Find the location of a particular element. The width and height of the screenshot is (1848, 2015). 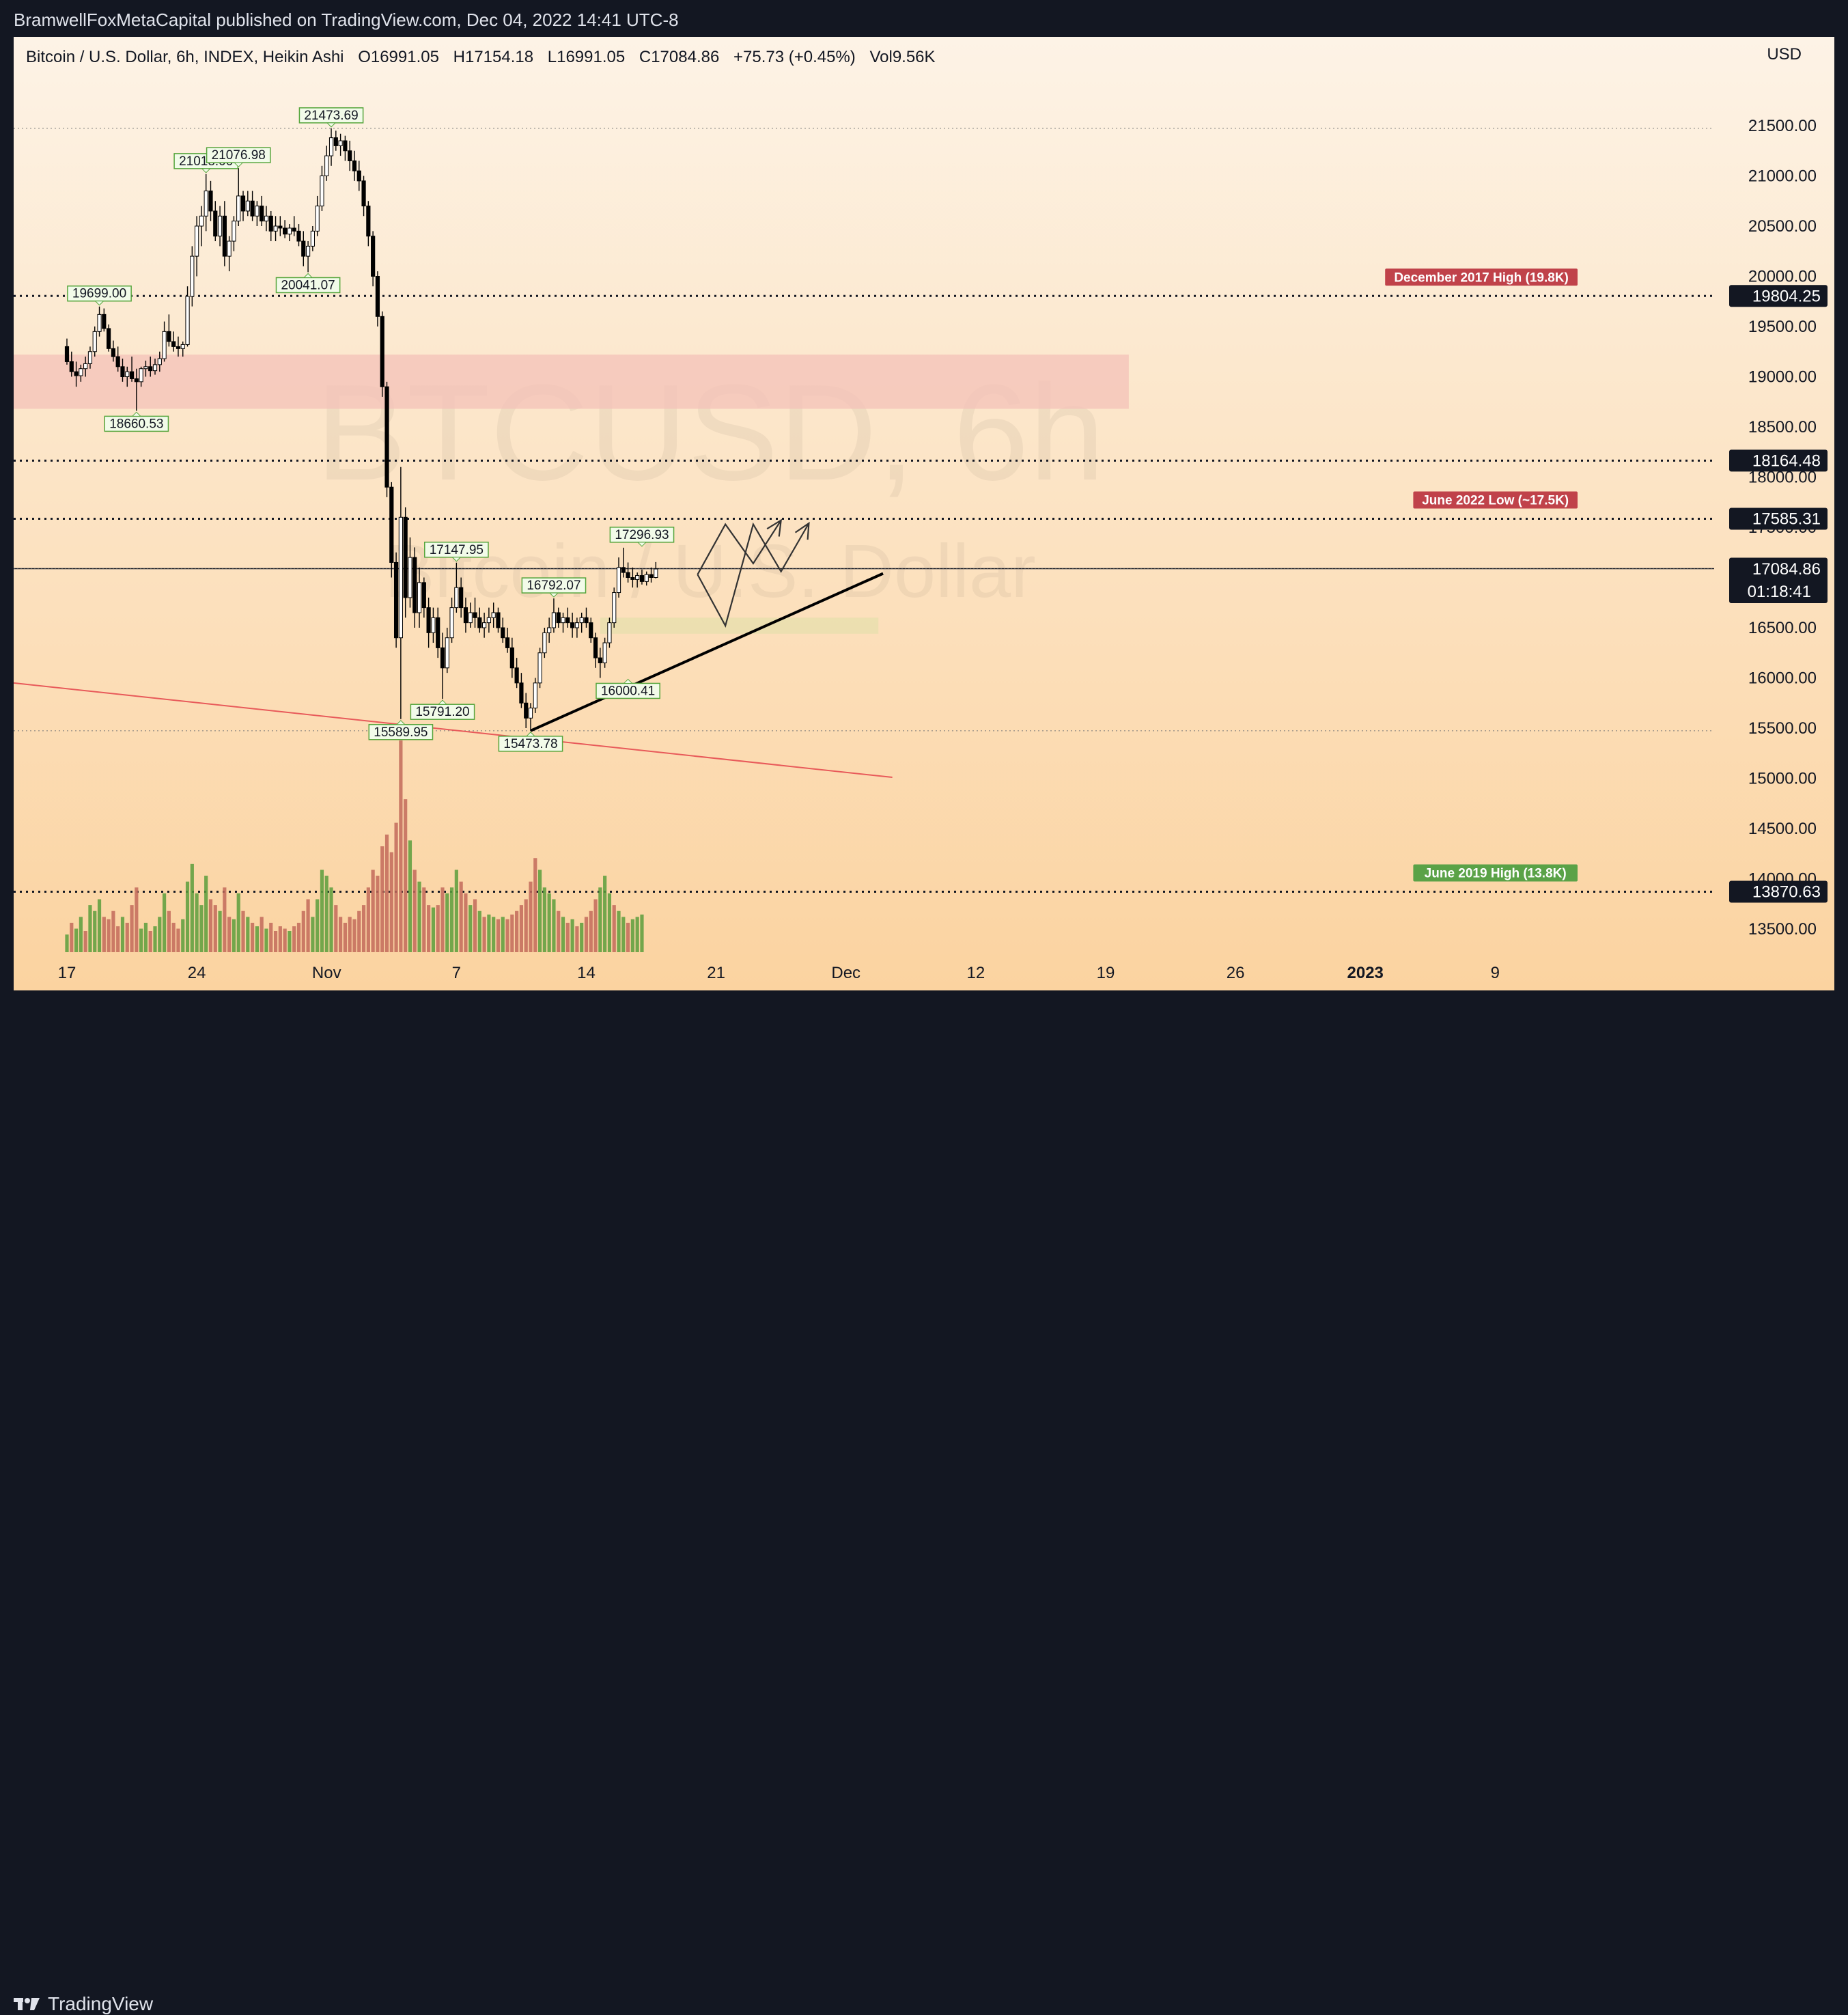

support-zone is located at coordinates (739, 625).